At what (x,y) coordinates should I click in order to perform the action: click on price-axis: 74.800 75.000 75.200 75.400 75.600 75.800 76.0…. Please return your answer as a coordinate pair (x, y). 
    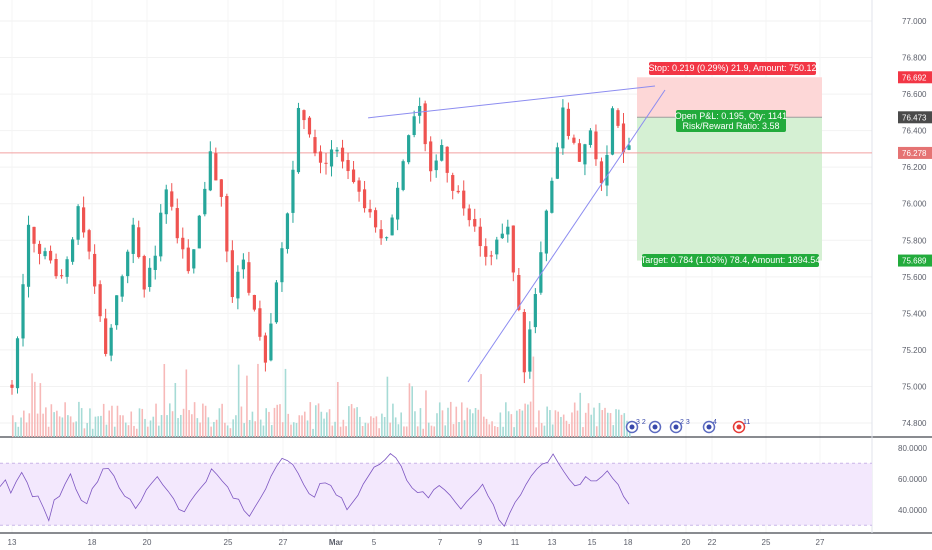
    Looking at the image, I should click on (915, 222).